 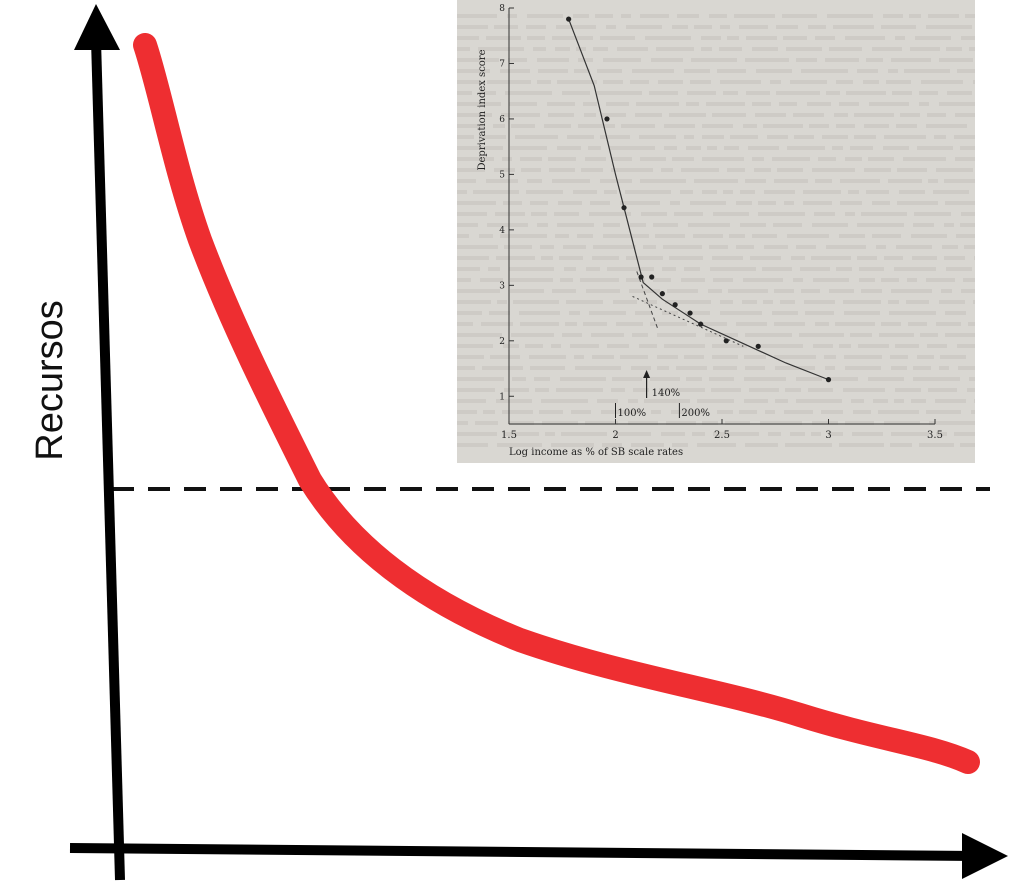 What do you see at coordinates (509, 435) in the screenshot?
I see `inset-x-tick-label: 1.5` at bounding box center [509, 435].